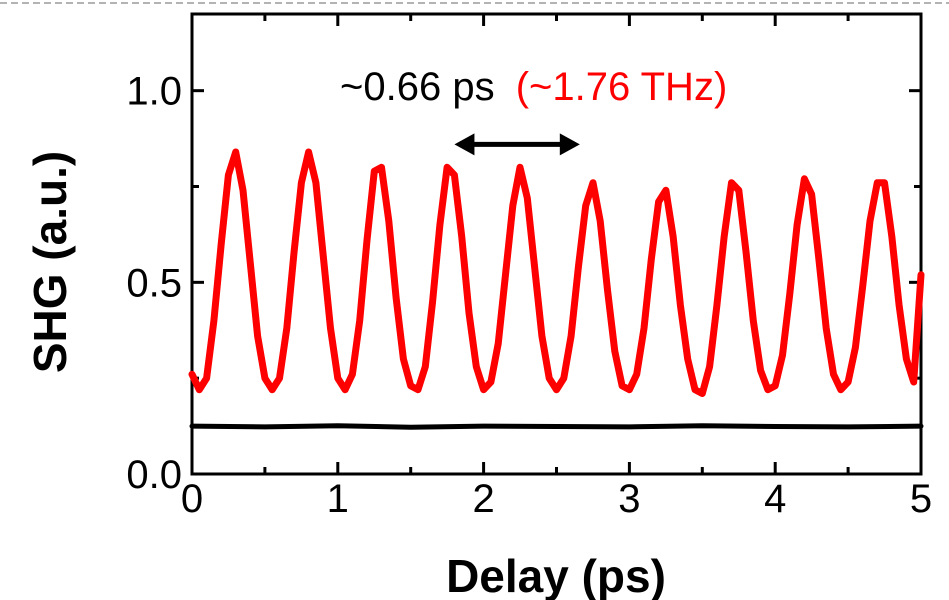  I want to click on x-tick-label: 0, so click(192, 499).